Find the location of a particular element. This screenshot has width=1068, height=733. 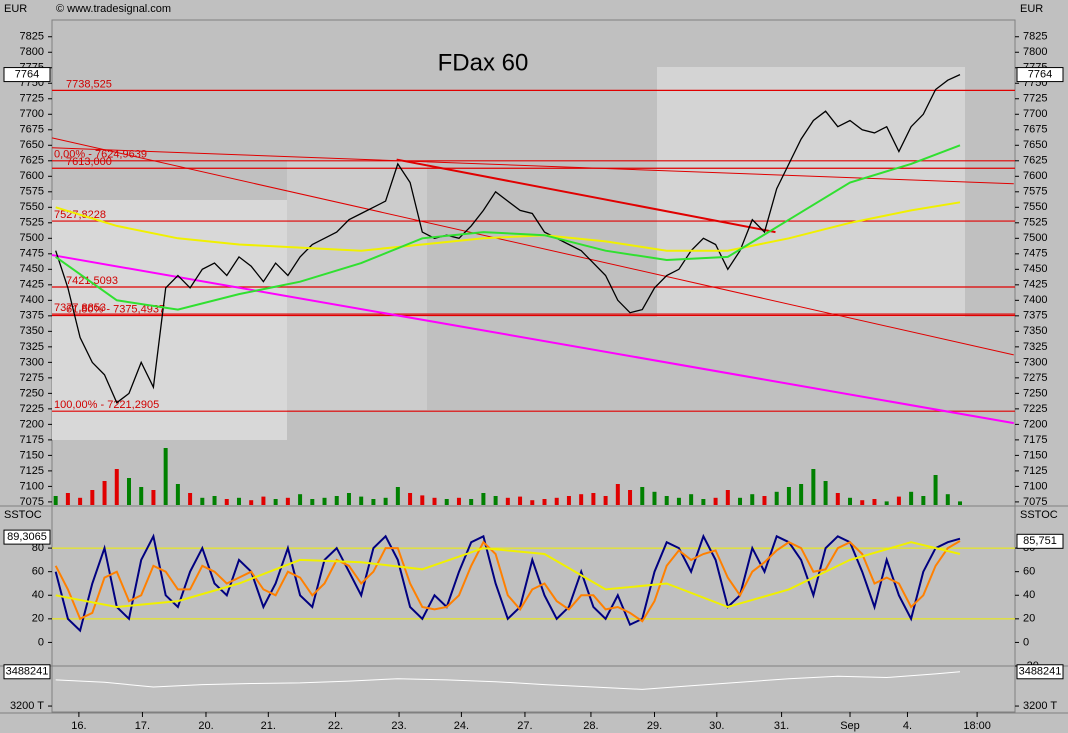

trend-line is located at coordinates (532, 166).